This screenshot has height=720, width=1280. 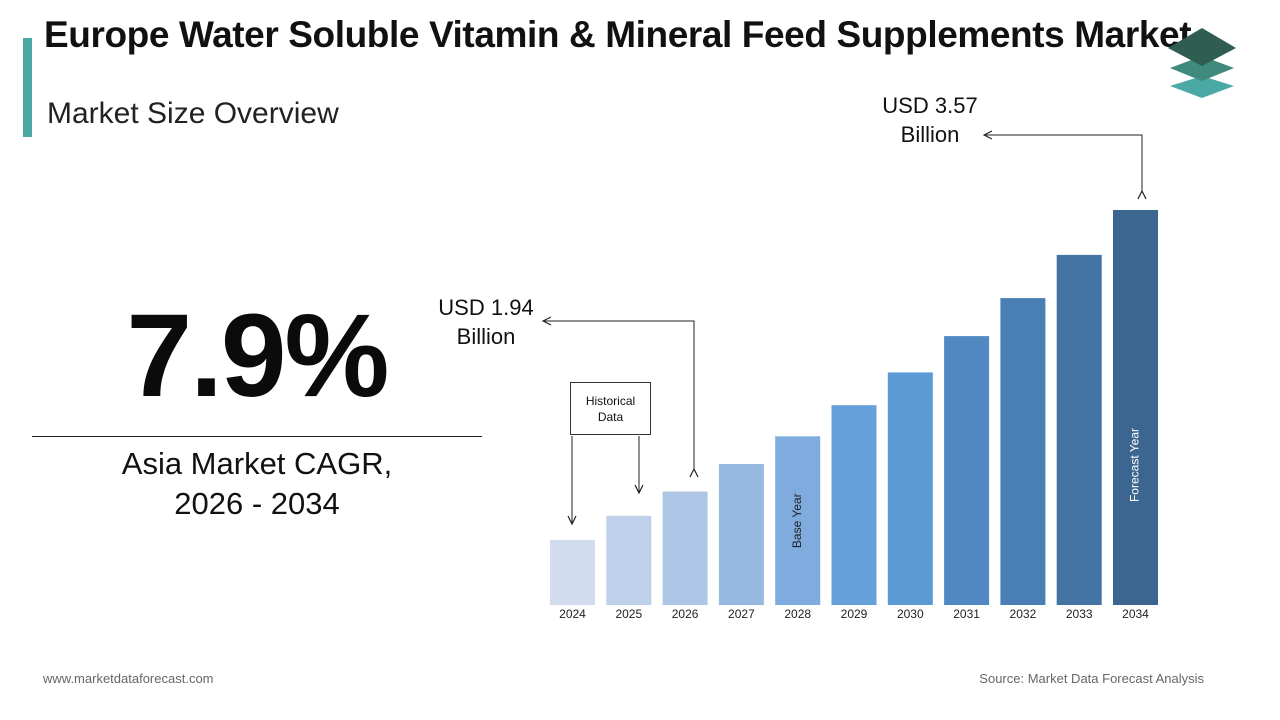 What do you see at coordinates (629, 560) in the screenshot?
I see `bar-2025` at bounding box center [629, 560].